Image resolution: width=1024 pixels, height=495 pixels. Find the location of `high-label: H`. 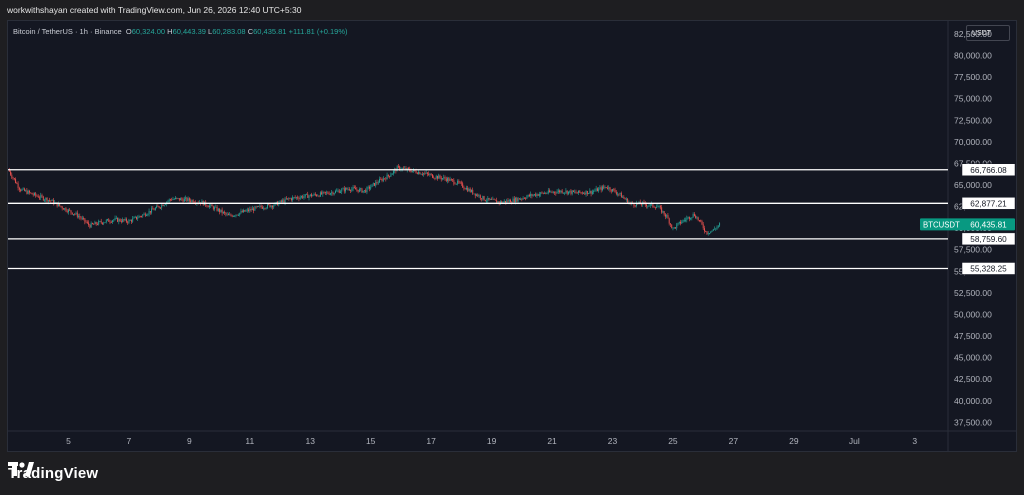

high-label: H is located at coordinates (170, 31).